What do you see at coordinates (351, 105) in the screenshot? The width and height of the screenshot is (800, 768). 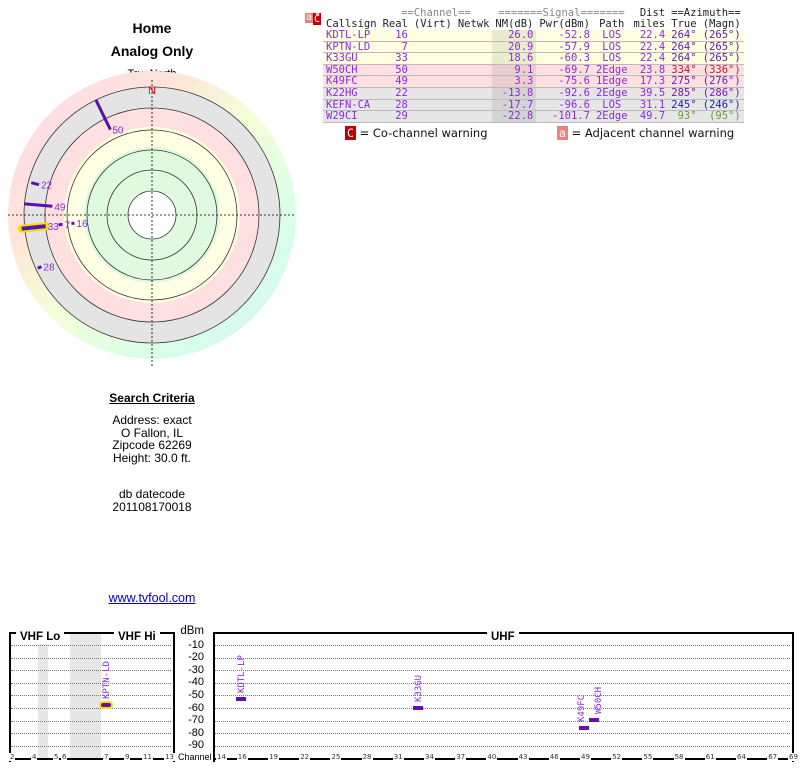 I see `cell-callsign: KEFN-CA` at bounding box center [351, 105].